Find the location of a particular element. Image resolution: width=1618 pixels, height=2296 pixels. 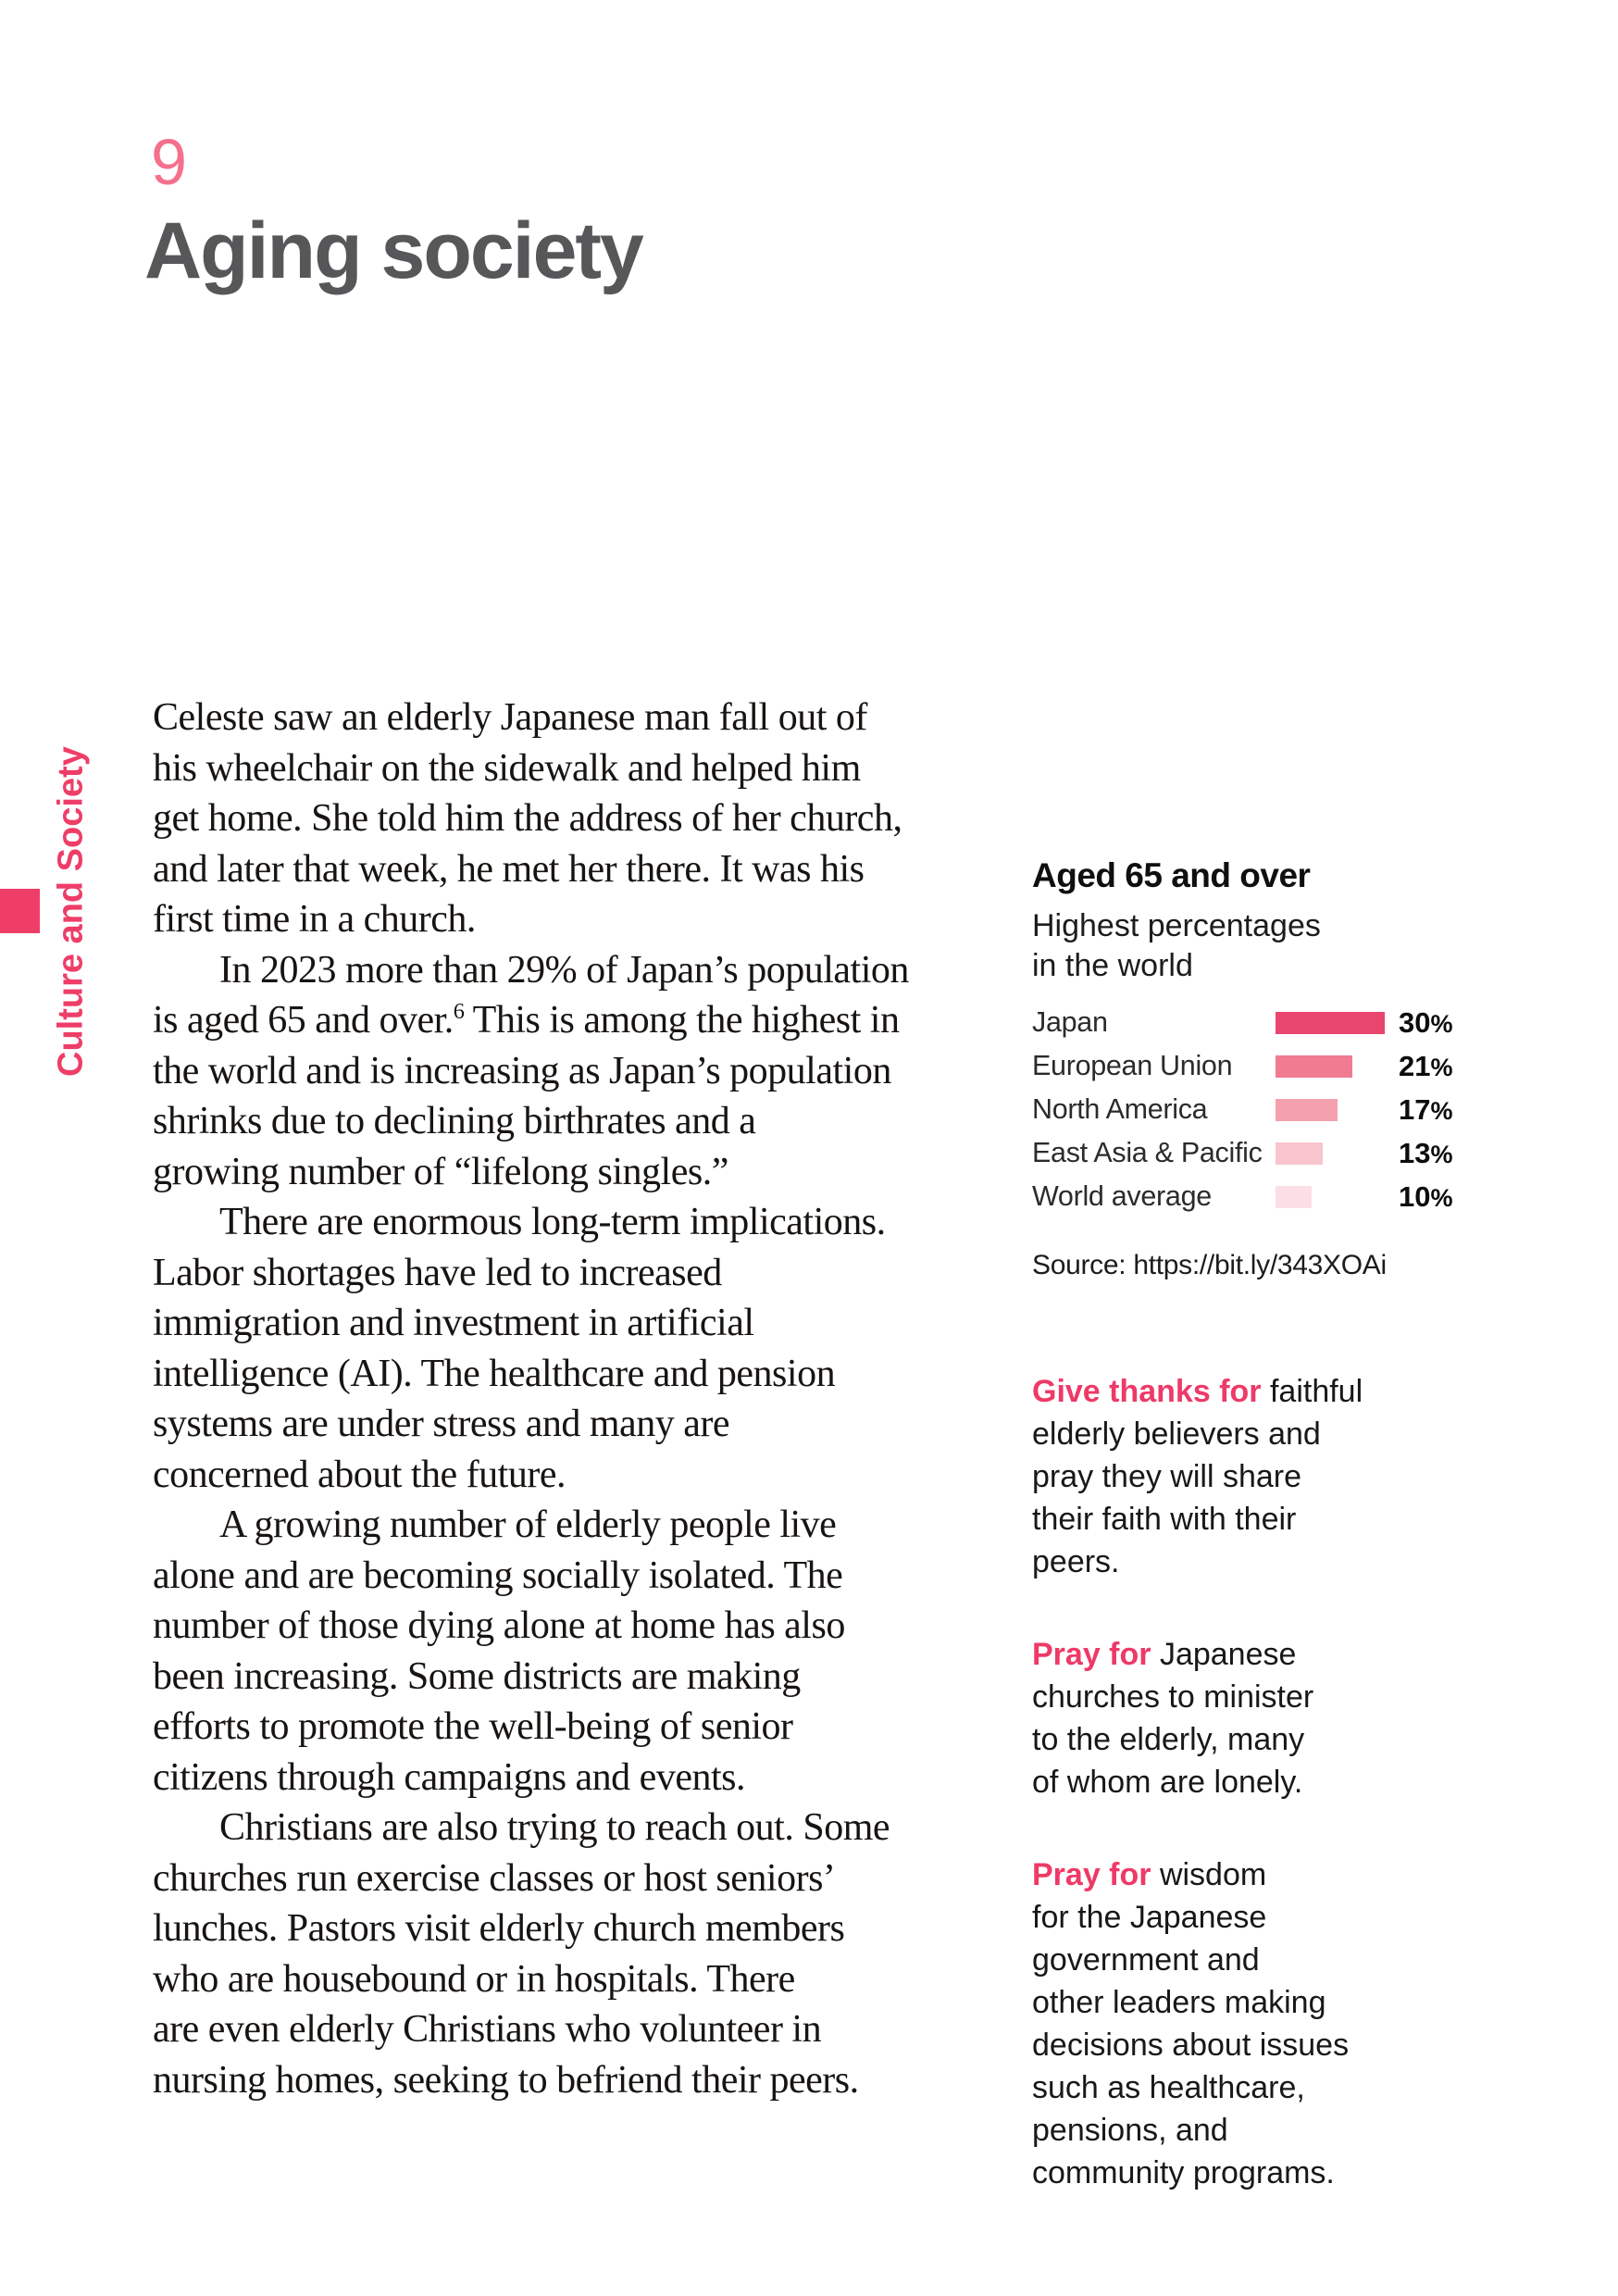

chart-value-label: 17% is located at coordinates (1426, 1109).